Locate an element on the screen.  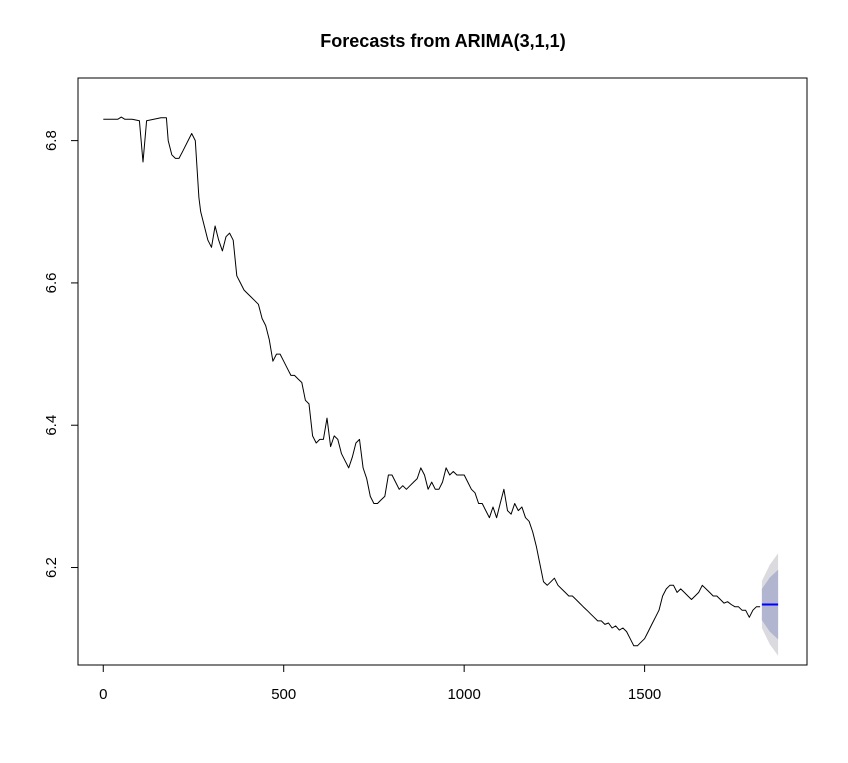
y-tick-label: 6.2 is located at coordinates (51, 567).